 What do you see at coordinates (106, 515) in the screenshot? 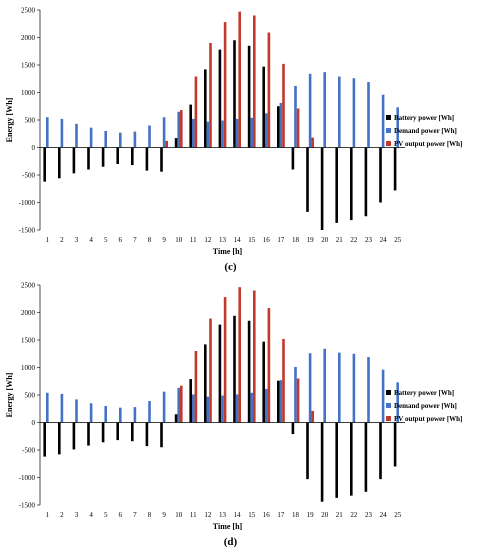
I see `chart-d-xtick-label: 5` at bounding box center [106, 515].